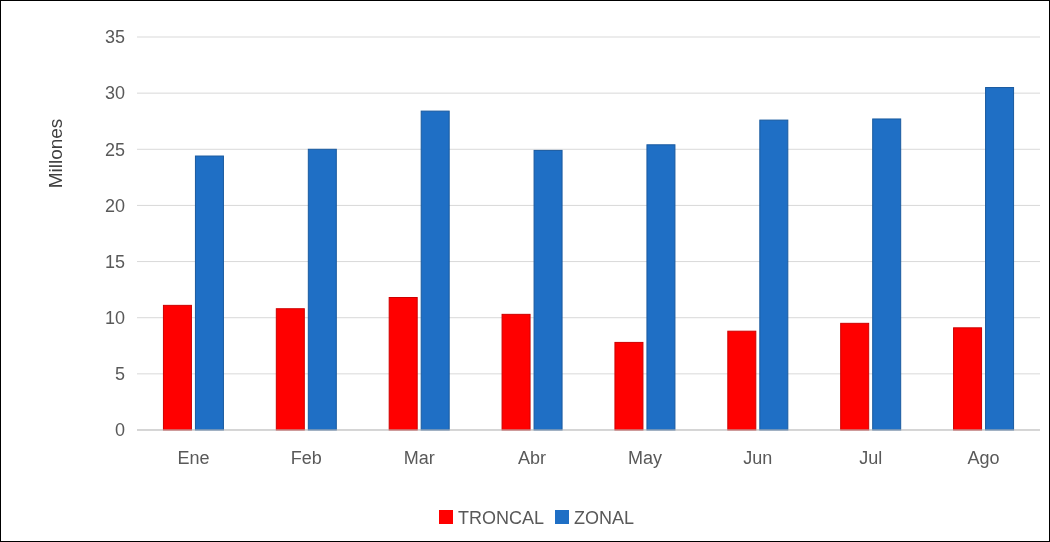 This screenshot has height=542, width=1050. What do you see at coordinates (55, 153) in the screenshot?
I see `y-axis-title: Millones` at bounding box center [55, 153].